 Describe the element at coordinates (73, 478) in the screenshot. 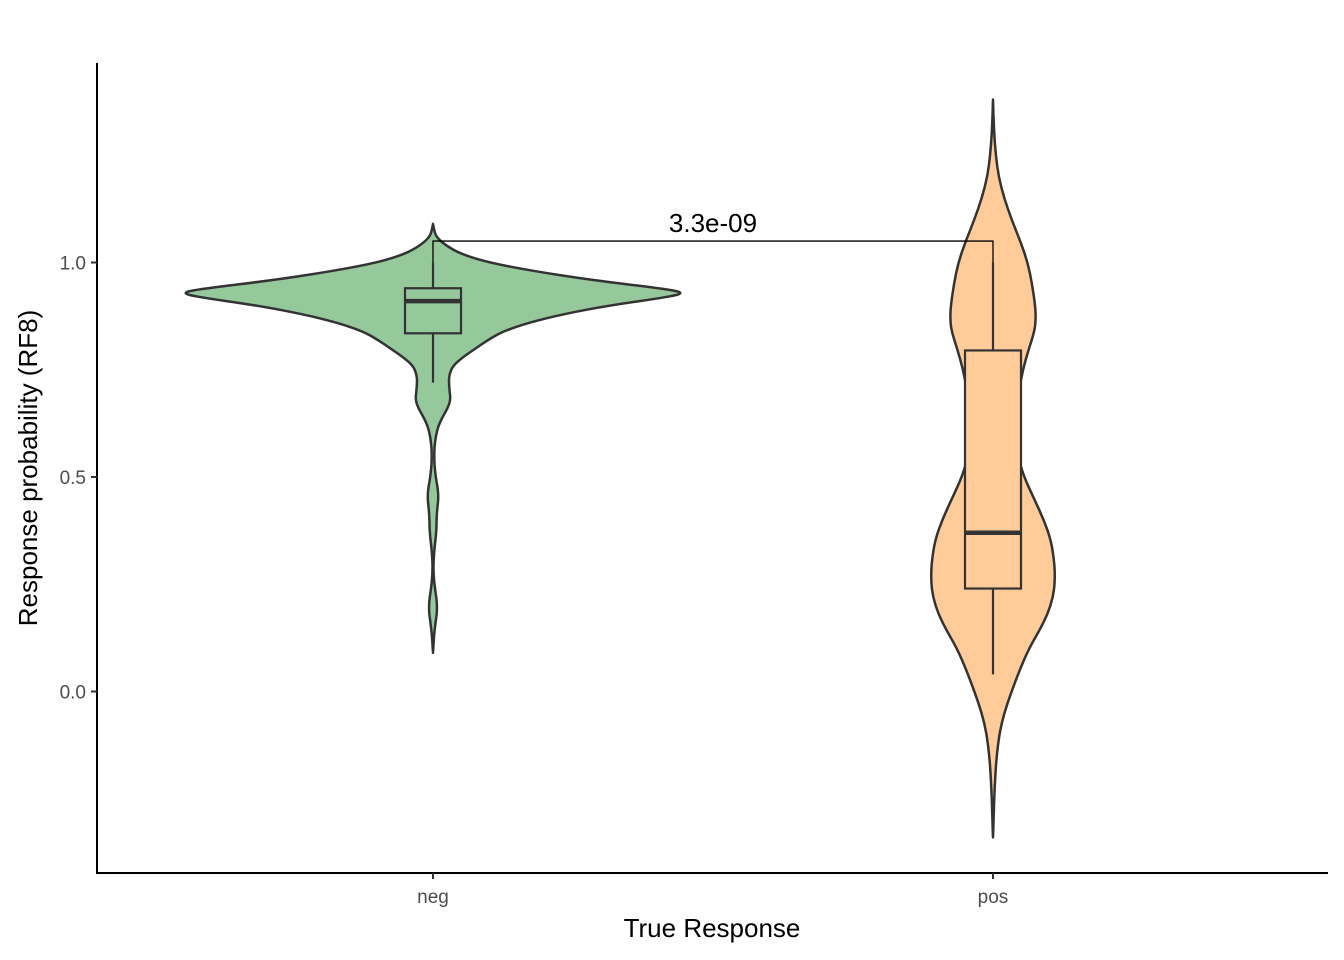

I see `y-tick-label: 0.5` at that location.